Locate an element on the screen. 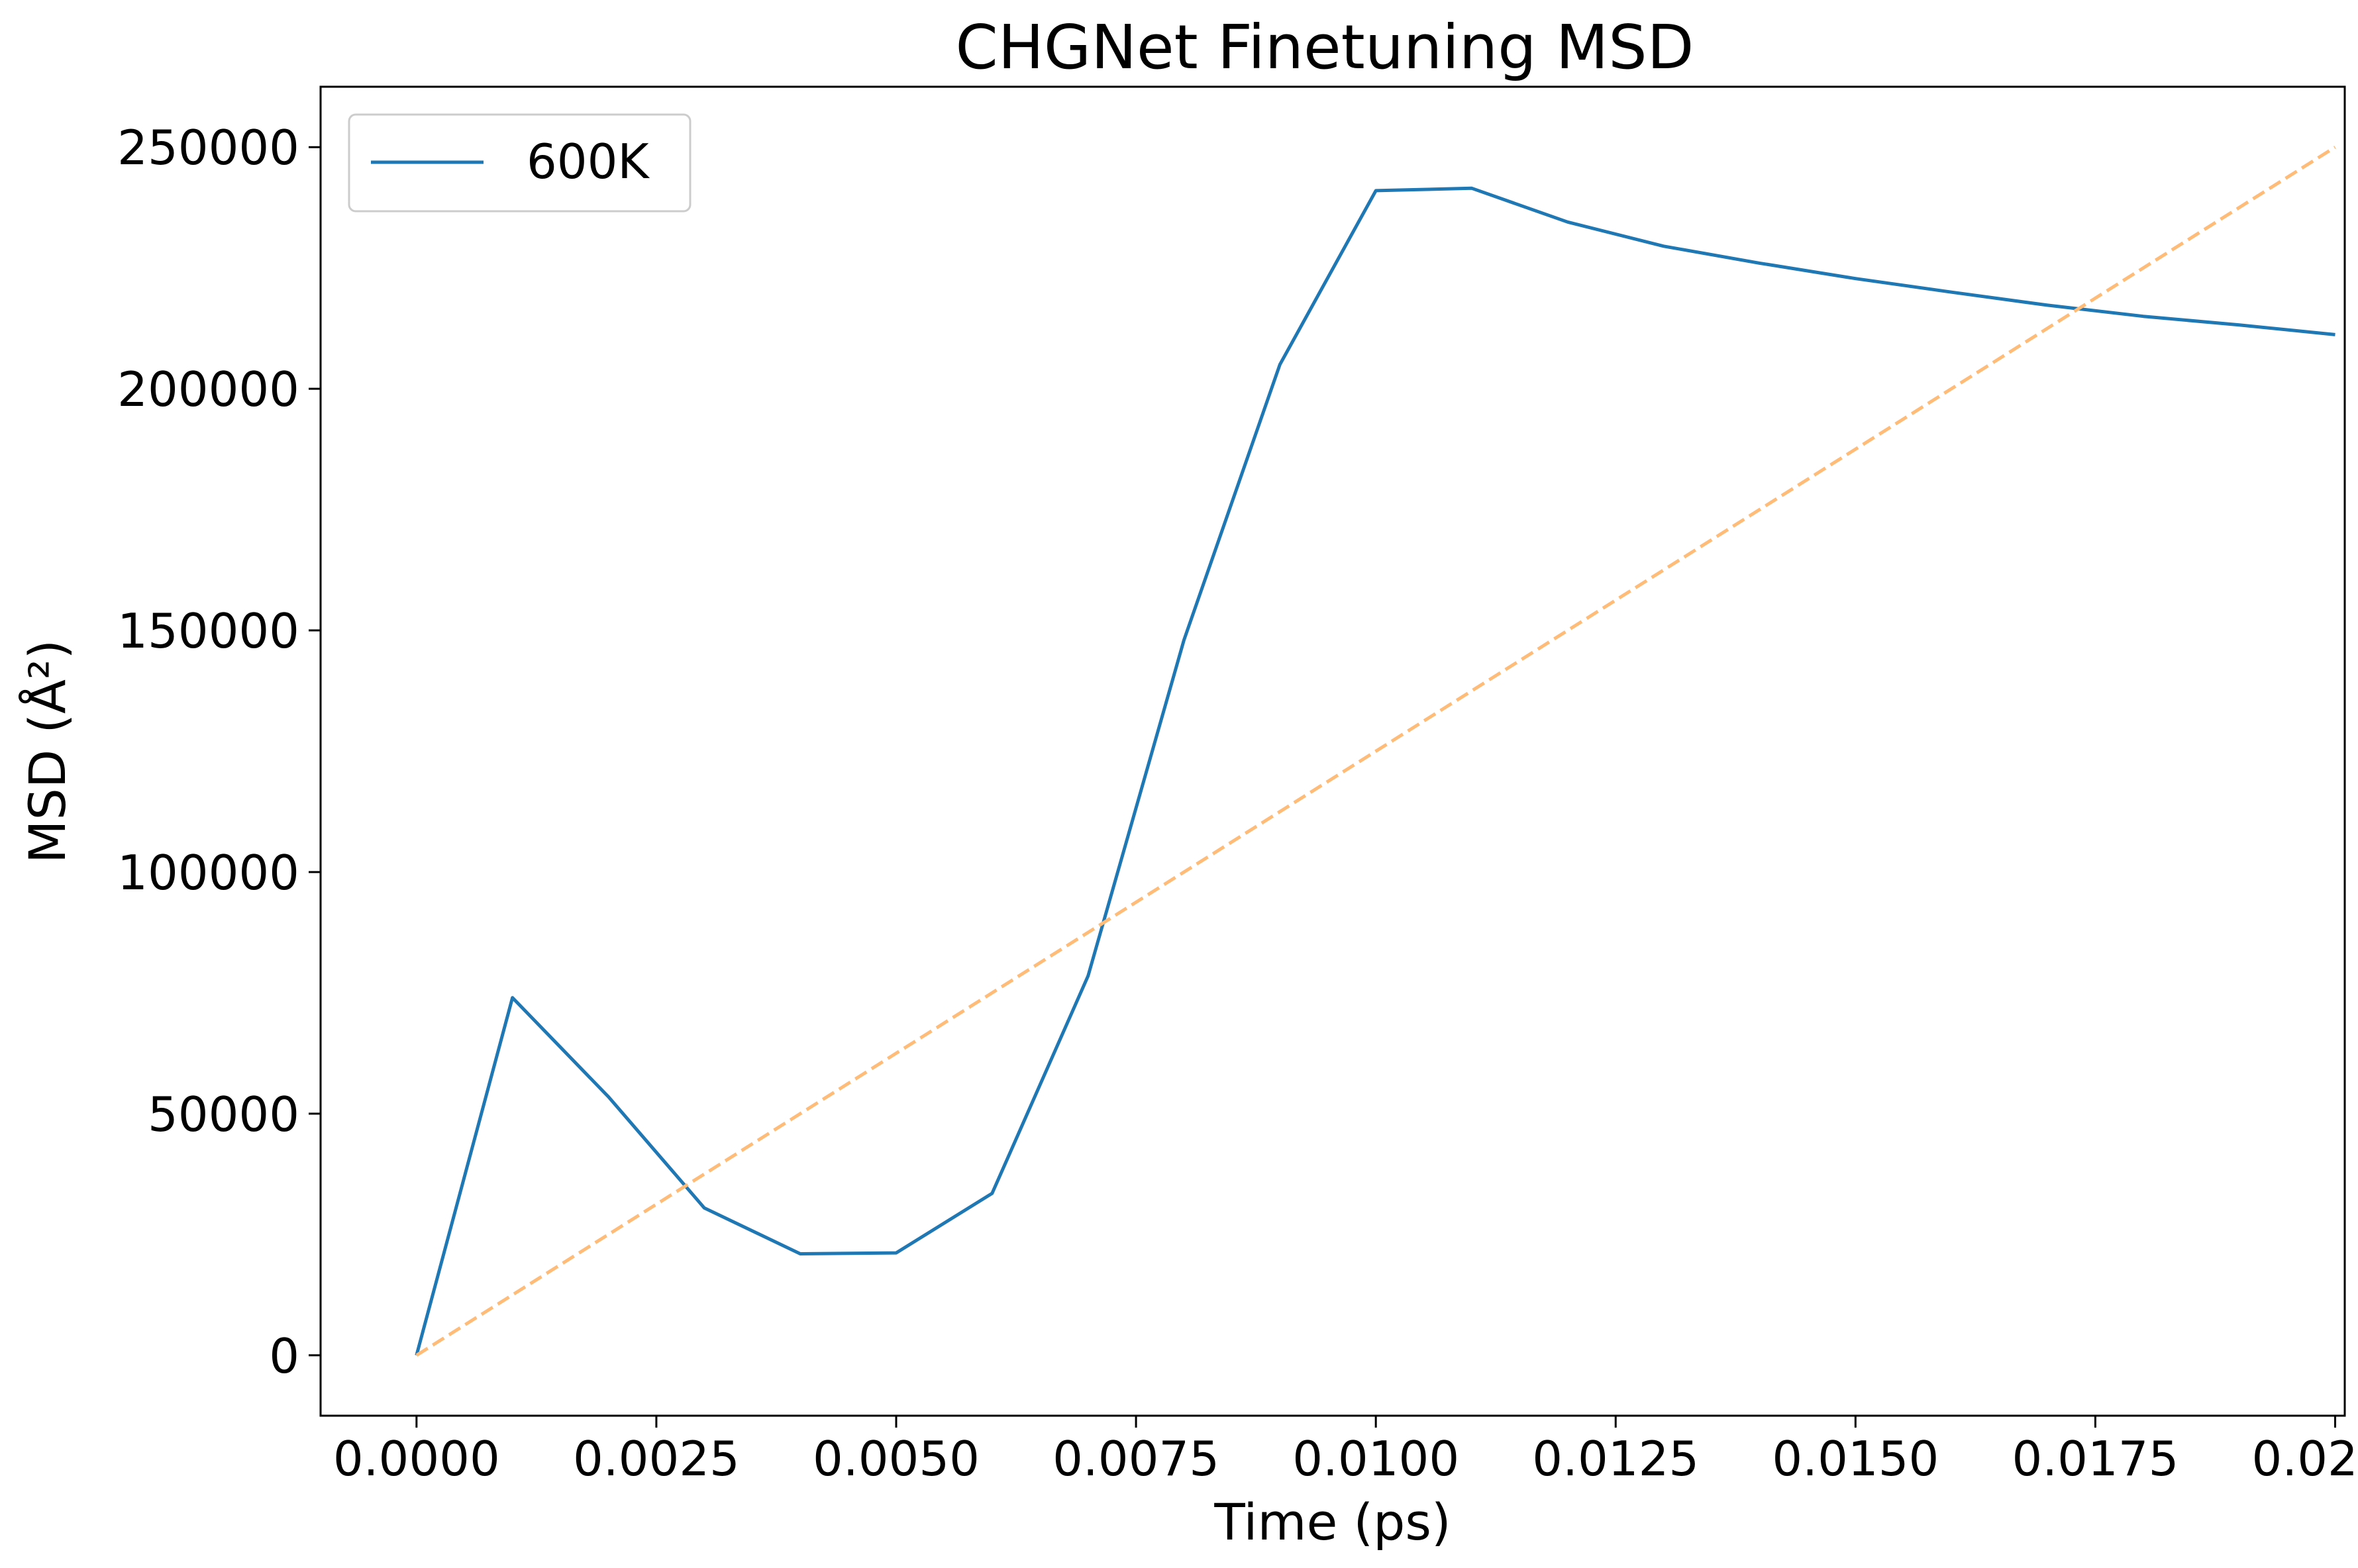 Image resolution: width=2358 pixels, height=1568 pixels. x-tick-label: 0.0075 is located at coordinates (1135, 1459).